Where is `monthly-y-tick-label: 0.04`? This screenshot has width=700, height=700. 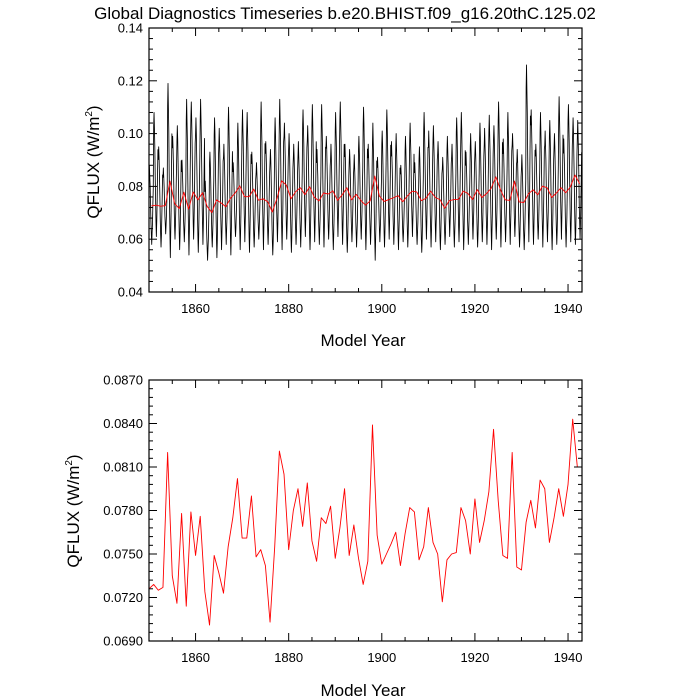
monthly-y-tick-label: 0.04 is located at coordinates (130, 292).